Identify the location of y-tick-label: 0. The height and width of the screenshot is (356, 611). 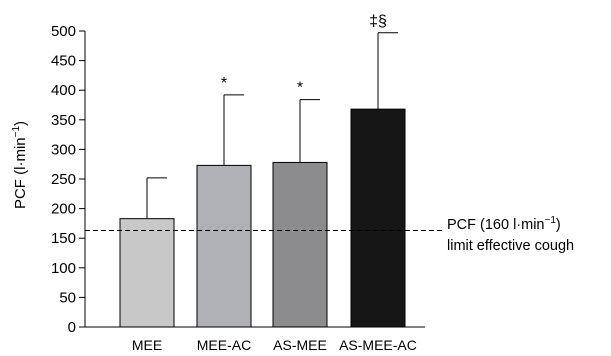
(72, 327).